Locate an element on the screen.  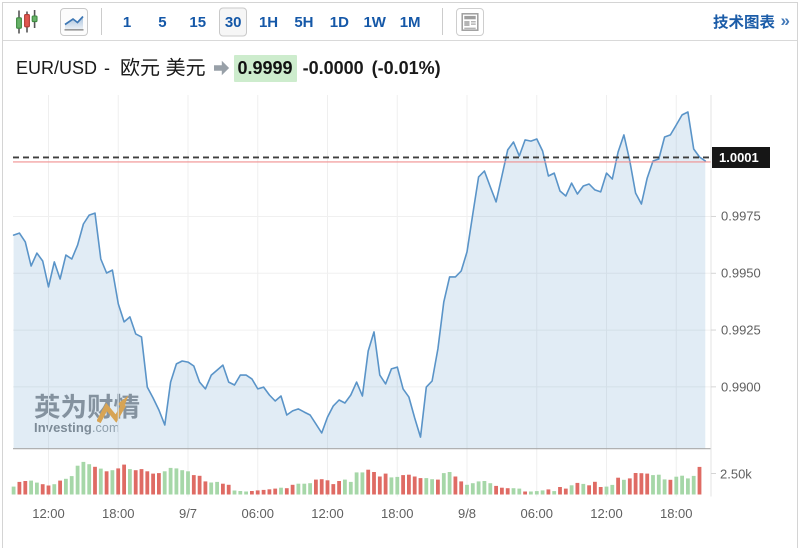
investing-watermark: Investing.com is located at coordinates (87, 414).